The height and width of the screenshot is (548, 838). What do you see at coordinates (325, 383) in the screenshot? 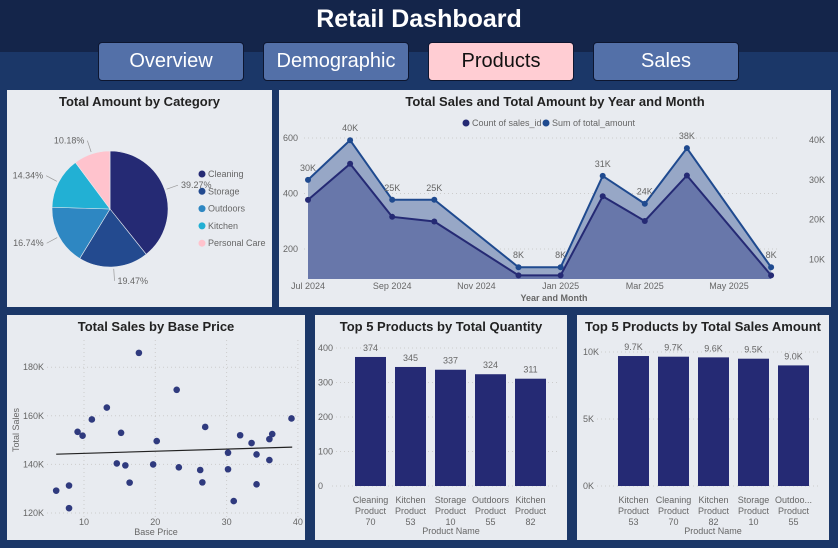
I see `y-tick: 300` at bounding box center [325, 383].